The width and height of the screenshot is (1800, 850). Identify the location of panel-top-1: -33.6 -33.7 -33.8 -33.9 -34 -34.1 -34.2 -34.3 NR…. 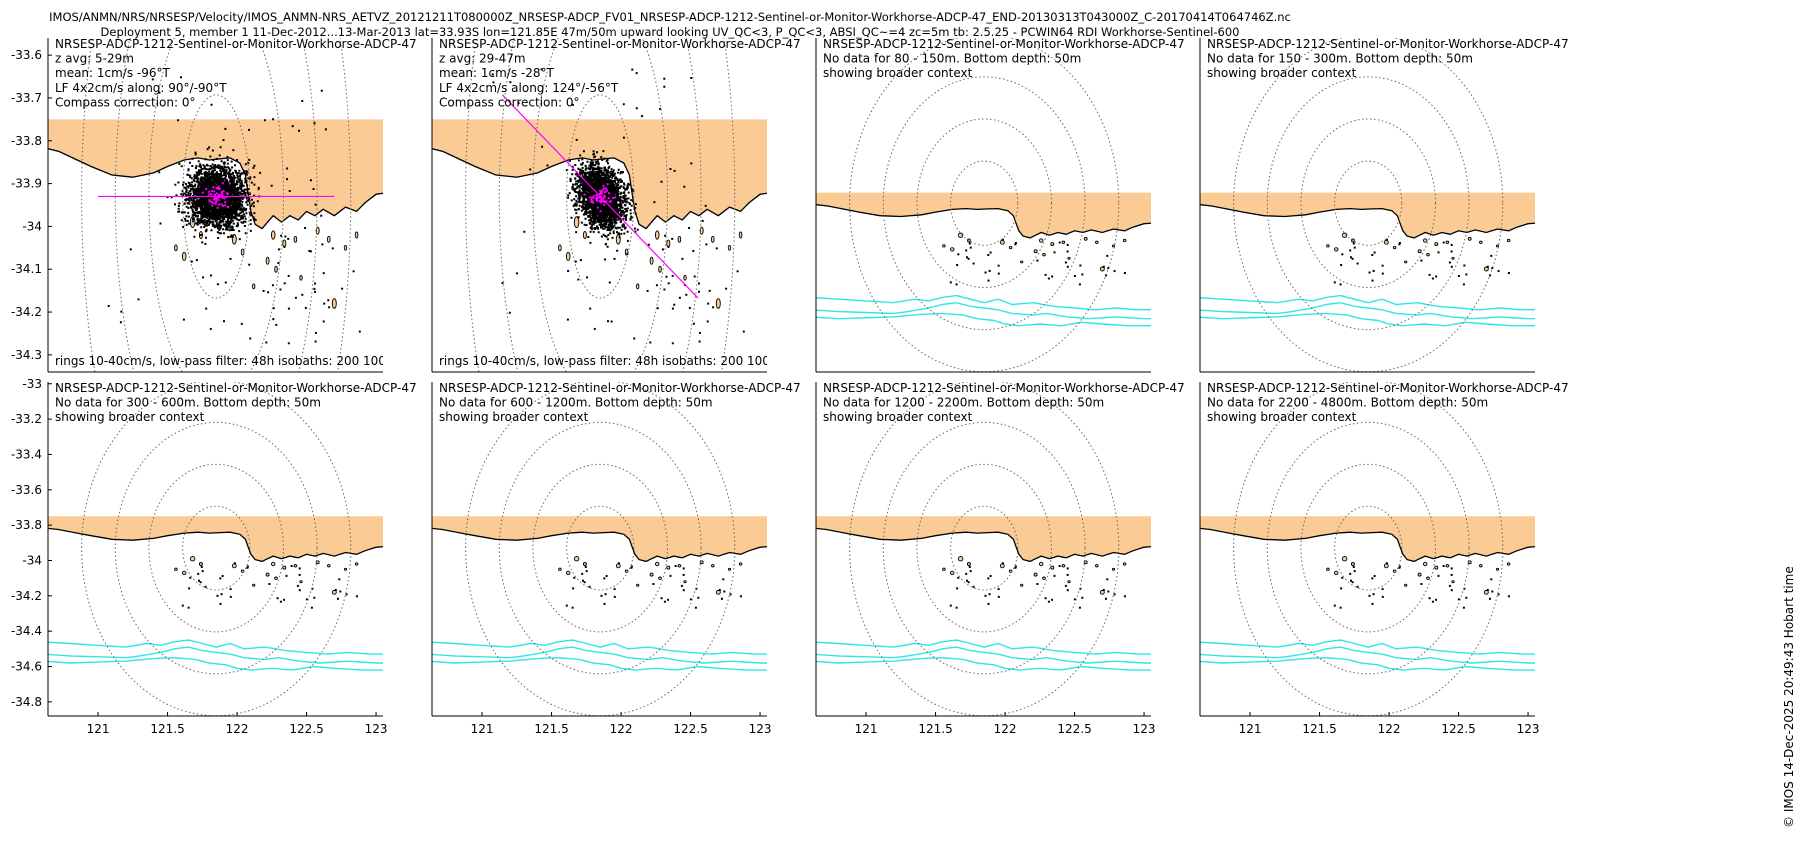
(236, 205).